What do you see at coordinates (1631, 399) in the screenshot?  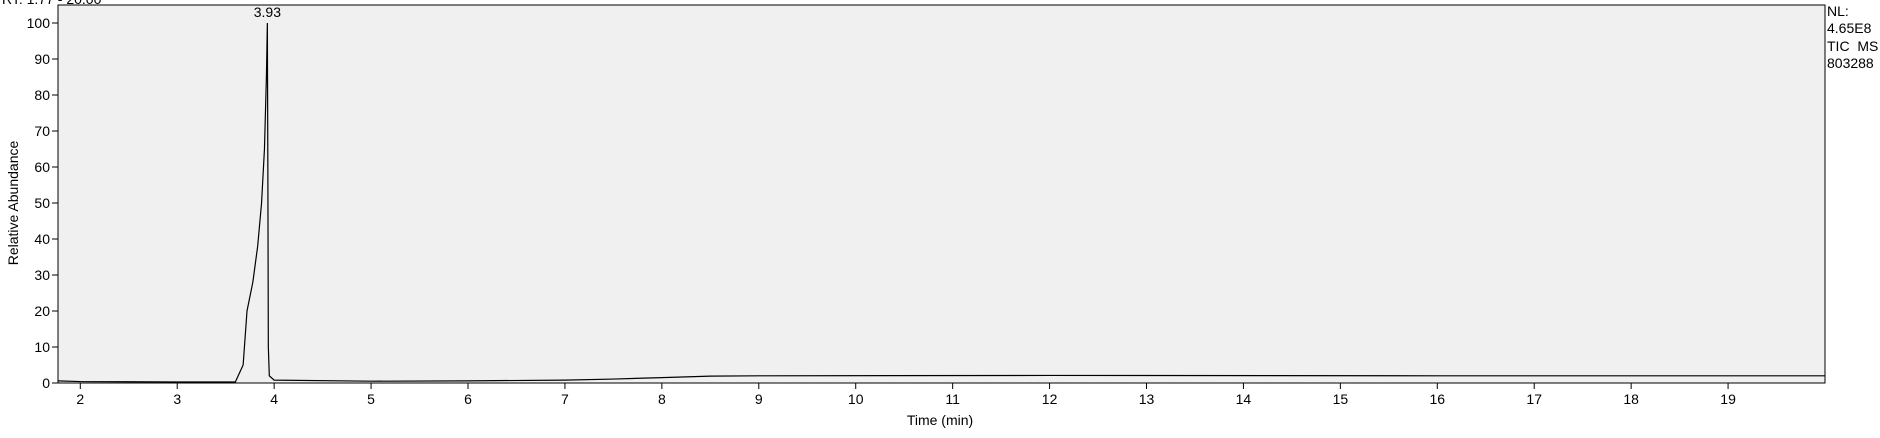 I see `x-tick-label: 18` at bounding box center [1631, 399].